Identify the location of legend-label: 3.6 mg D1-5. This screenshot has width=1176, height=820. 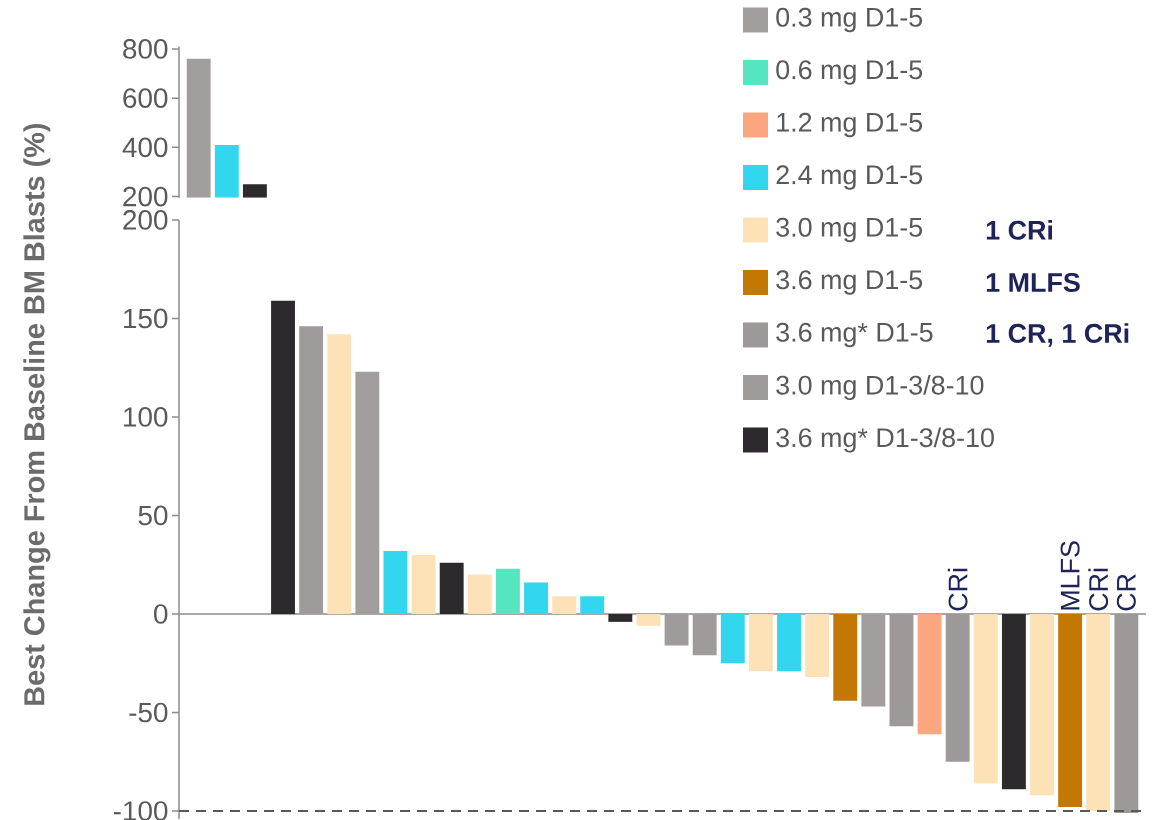
(849, 282).